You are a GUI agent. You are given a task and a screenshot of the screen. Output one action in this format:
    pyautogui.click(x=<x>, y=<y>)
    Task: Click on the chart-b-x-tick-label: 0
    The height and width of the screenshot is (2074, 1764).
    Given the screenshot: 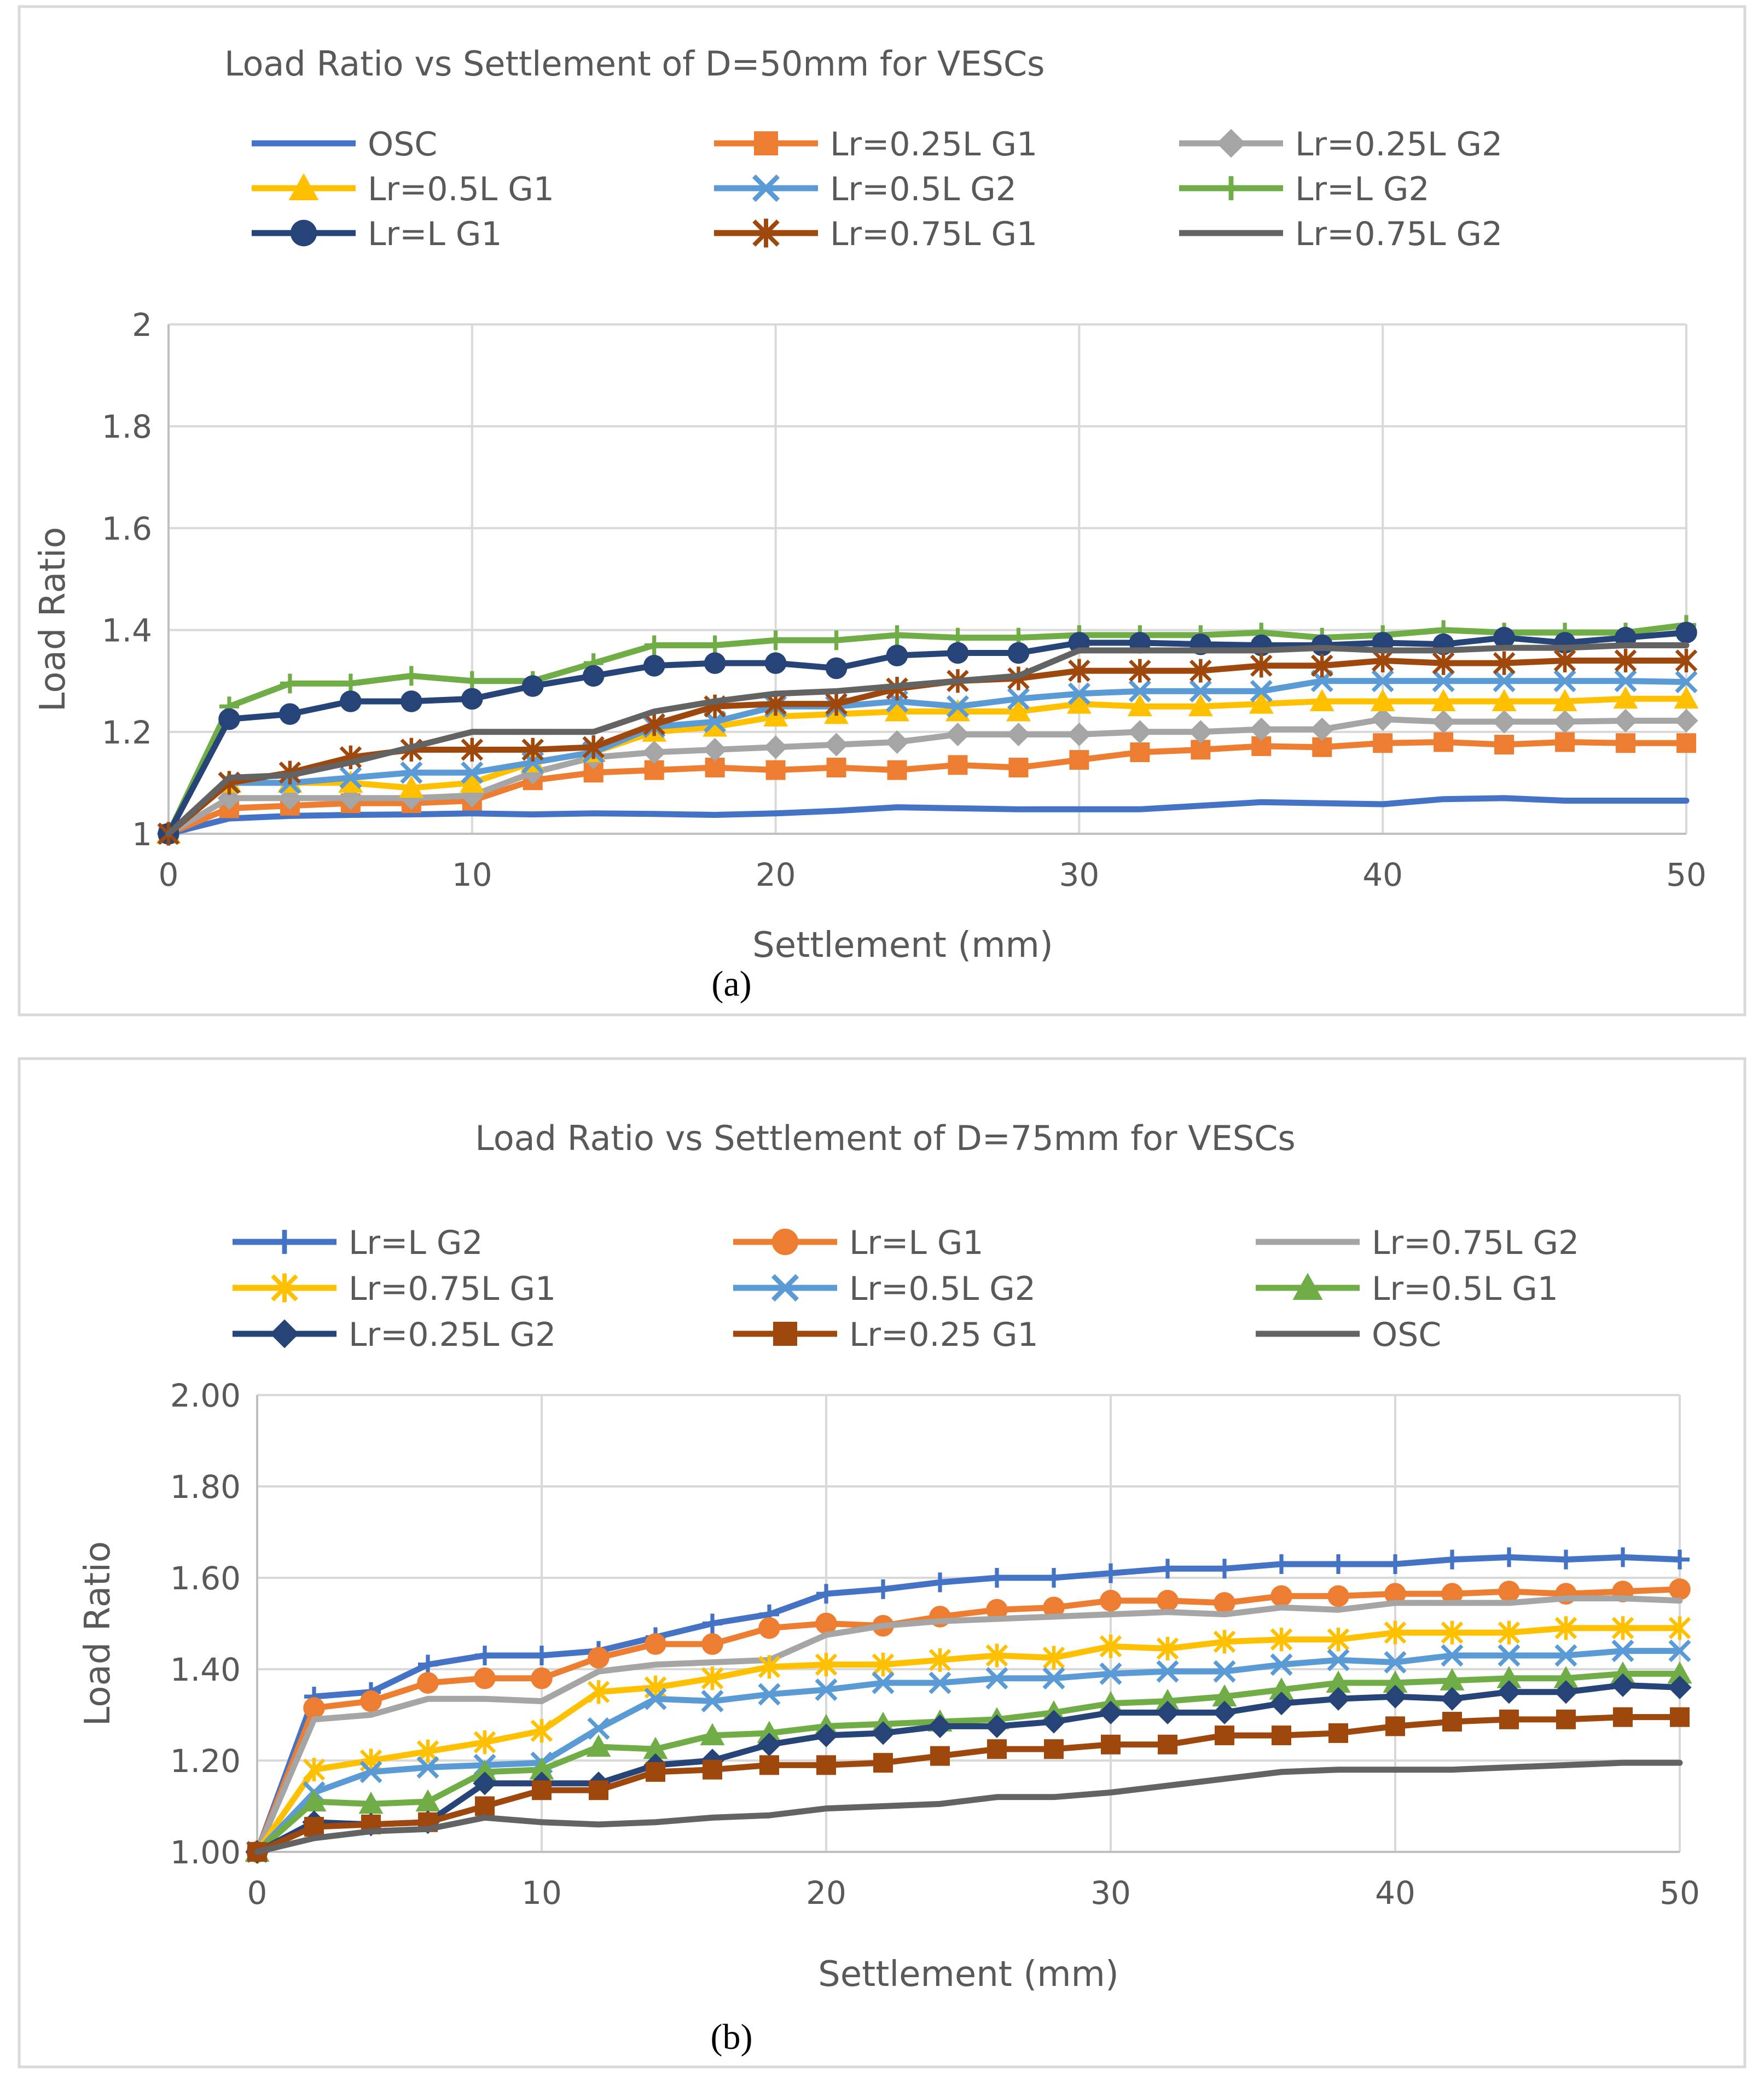 What is the action you would take?
    pyautogui.click(x=257, y=1893)
    